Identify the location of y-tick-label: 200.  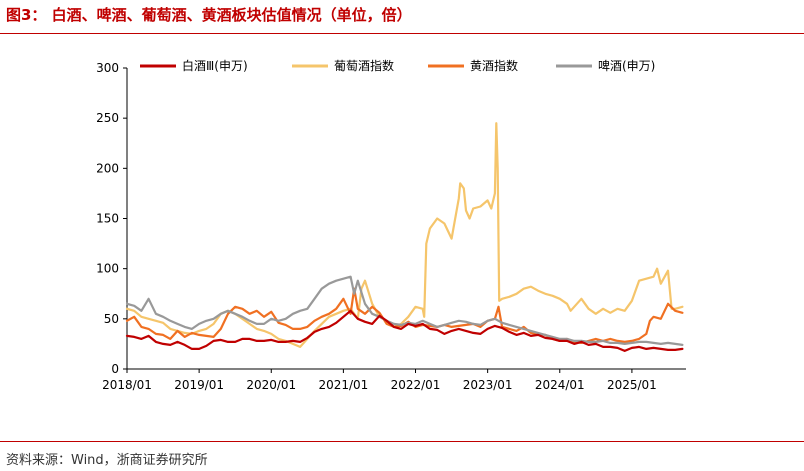
(107, 168).